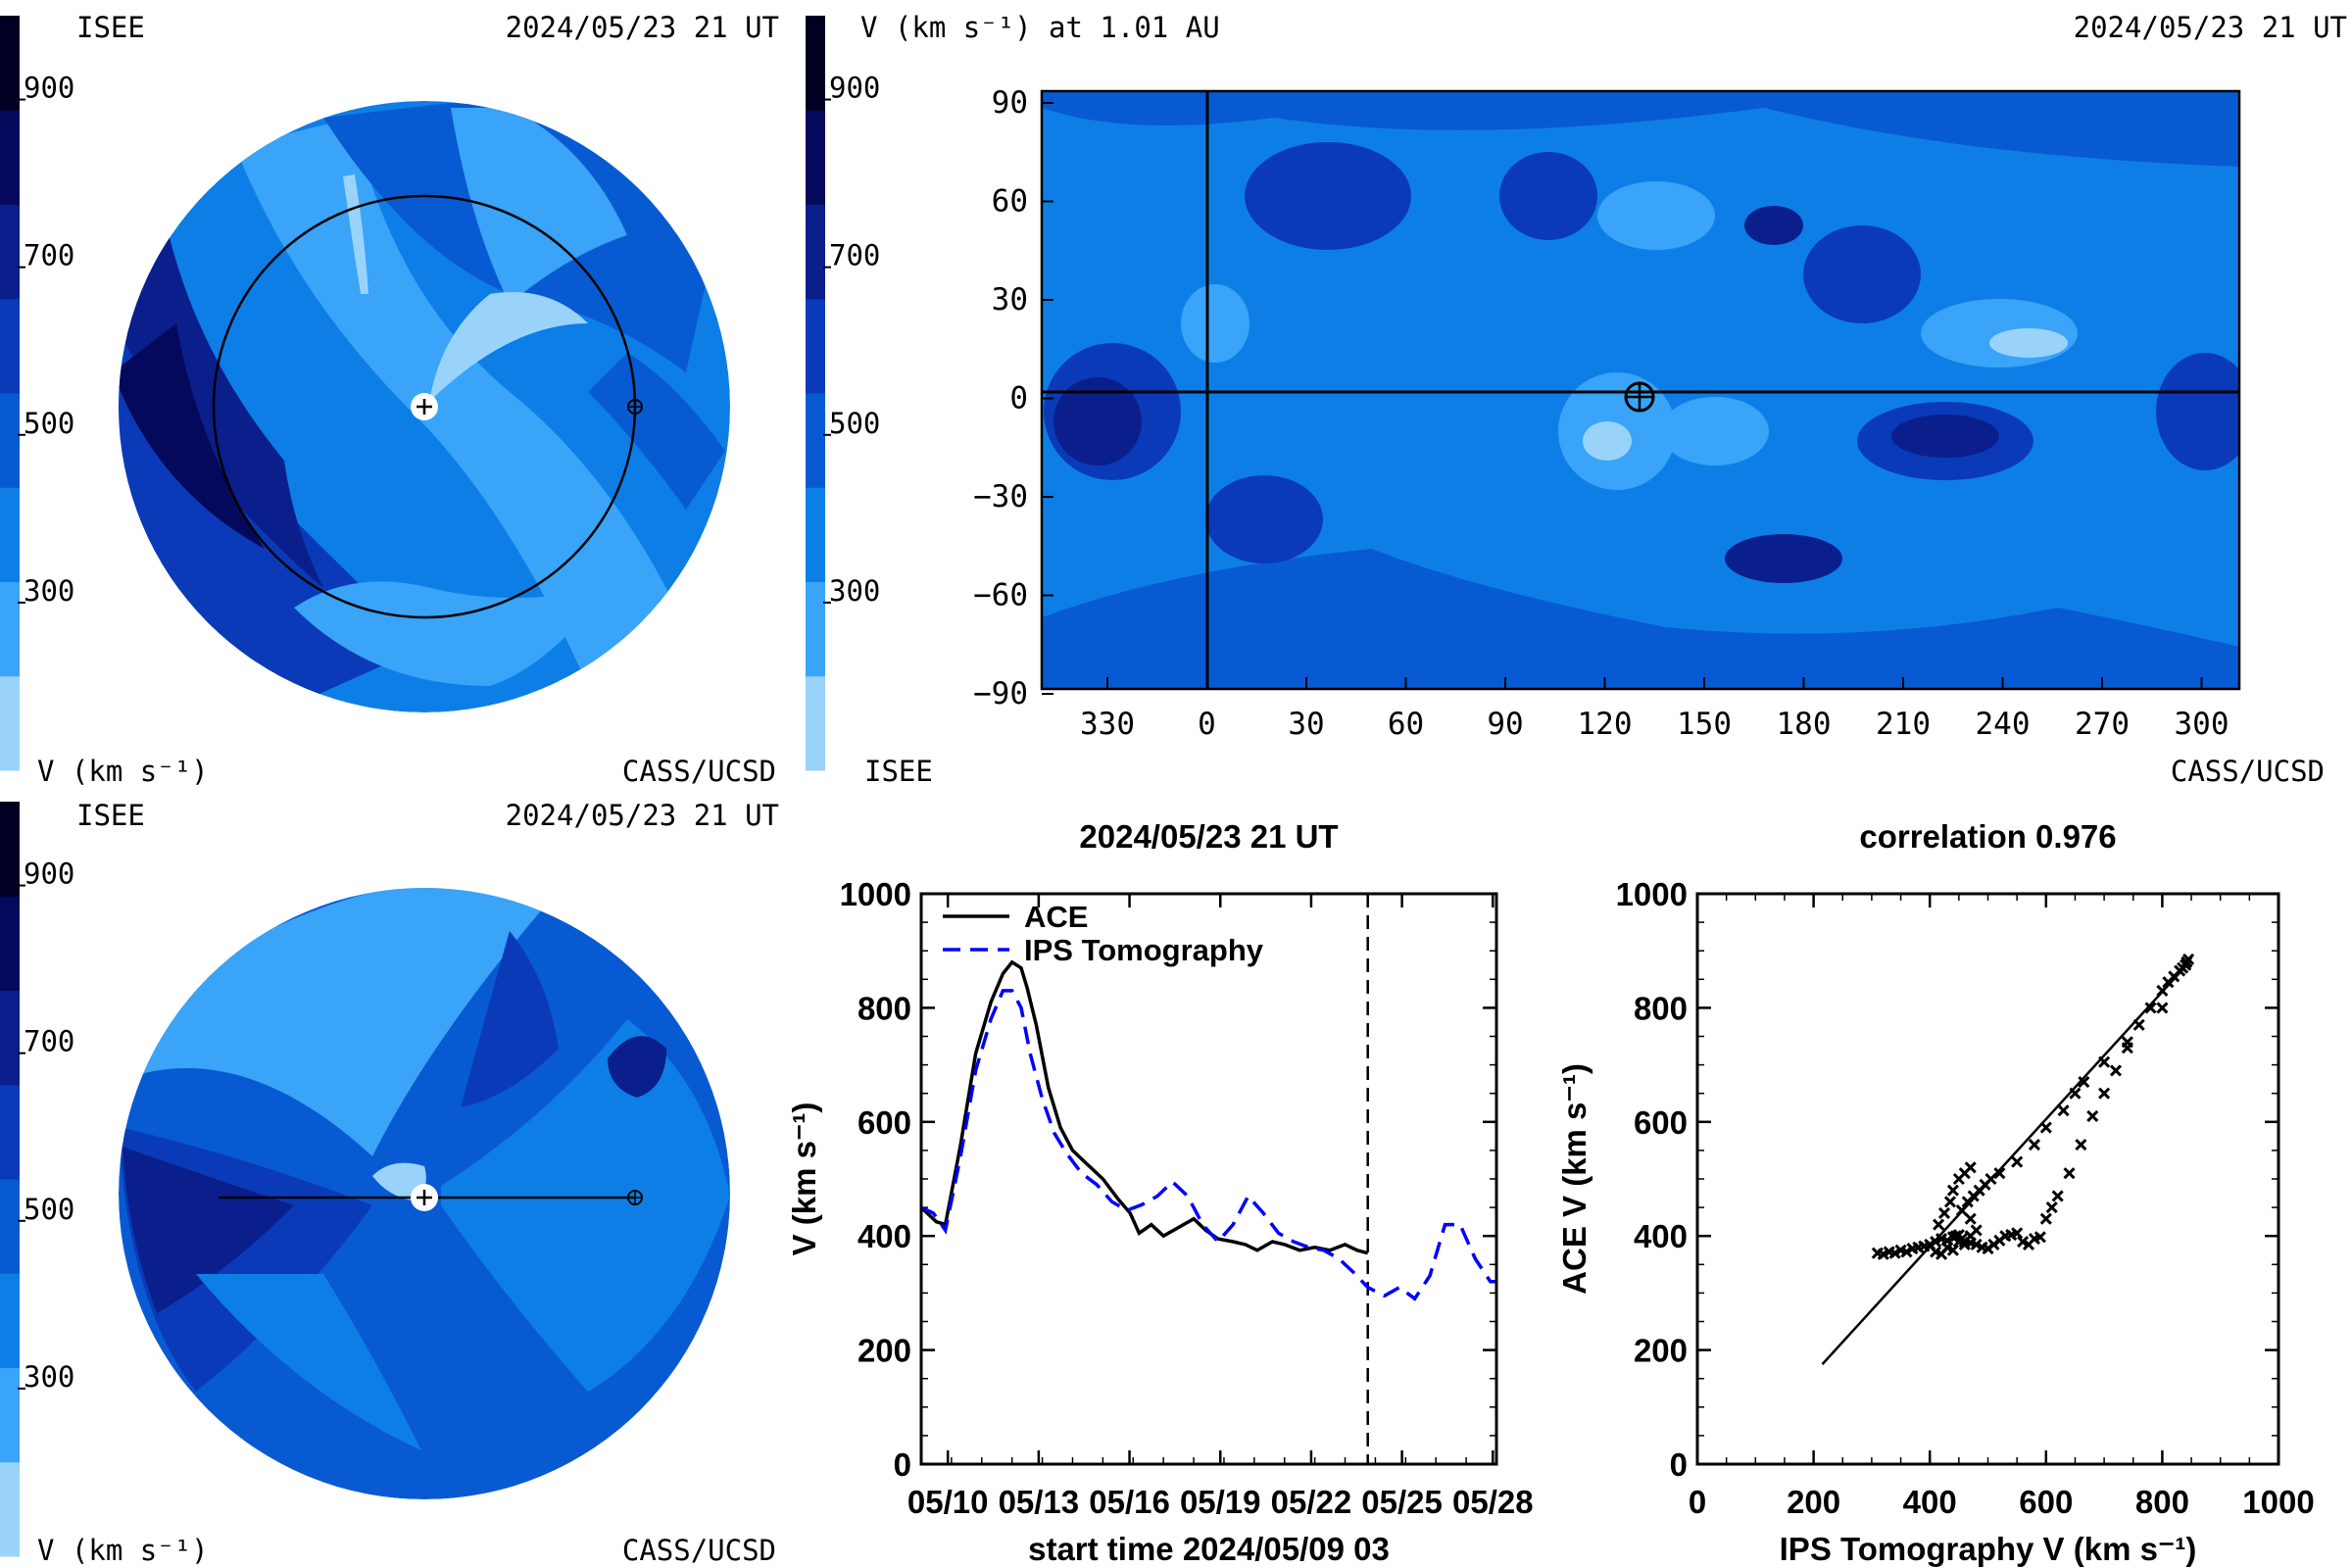  Describe the element at coordinates (1493, 1502) in the screenshot. I see `x-tick-label: 05/28` at that location.